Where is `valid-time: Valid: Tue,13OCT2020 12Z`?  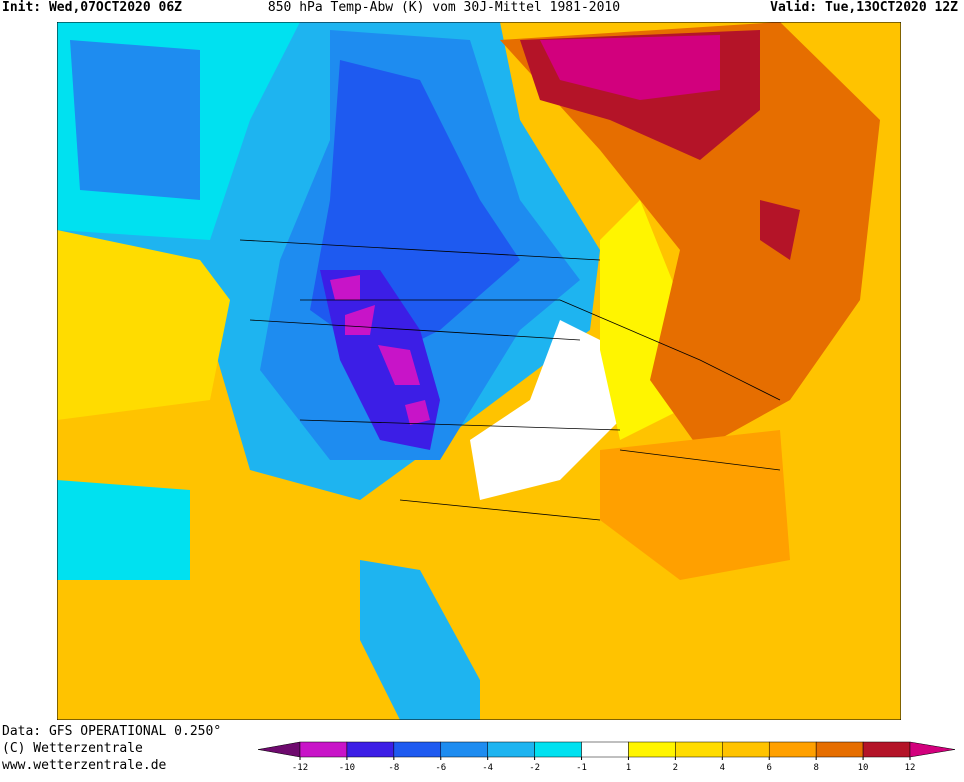 valid-time: Valid: Tue,13OCT2020 12Z is located at coordinates (864, 7).